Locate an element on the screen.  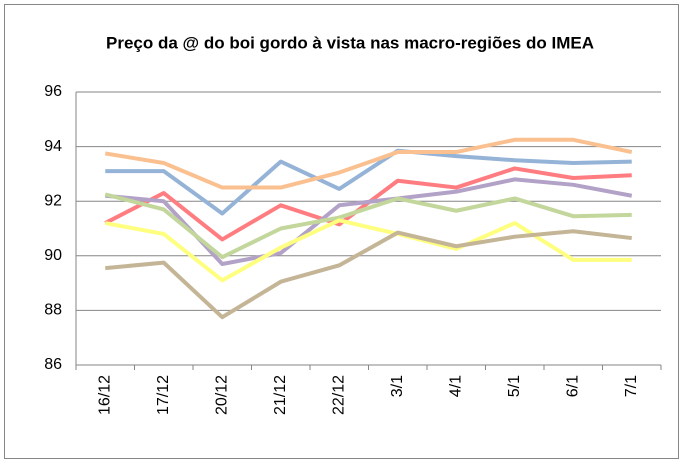
x-tick-label: 7/1 is located at coordinates (631, 386).